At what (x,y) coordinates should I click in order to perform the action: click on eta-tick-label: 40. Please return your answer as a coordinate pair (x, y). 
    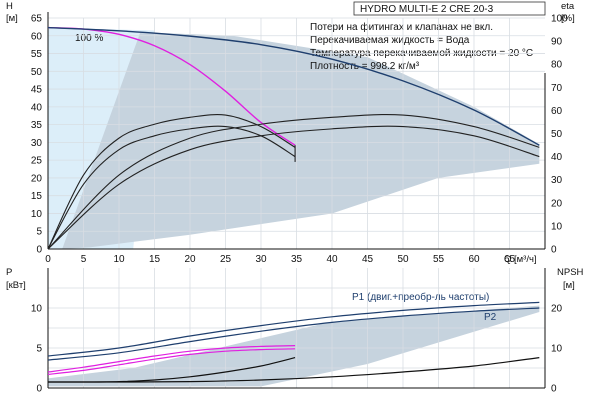
    Looking at the image, I should click on (557, 157).